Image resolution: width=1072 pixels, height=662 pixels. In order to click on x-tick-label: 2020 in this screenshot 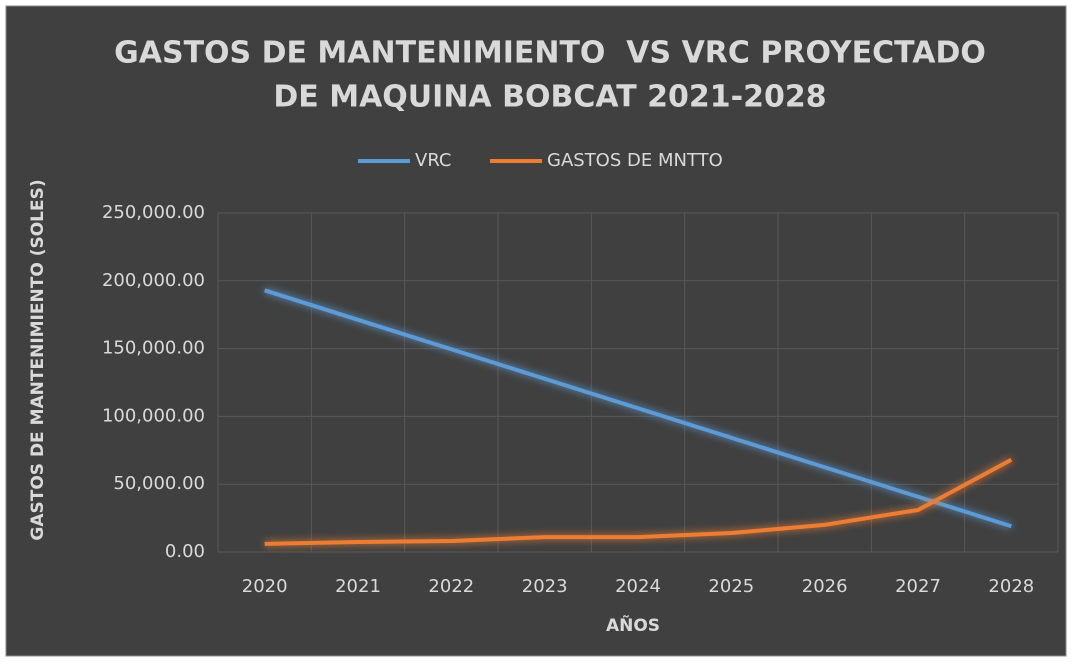, I will do `click(265, 586)`.